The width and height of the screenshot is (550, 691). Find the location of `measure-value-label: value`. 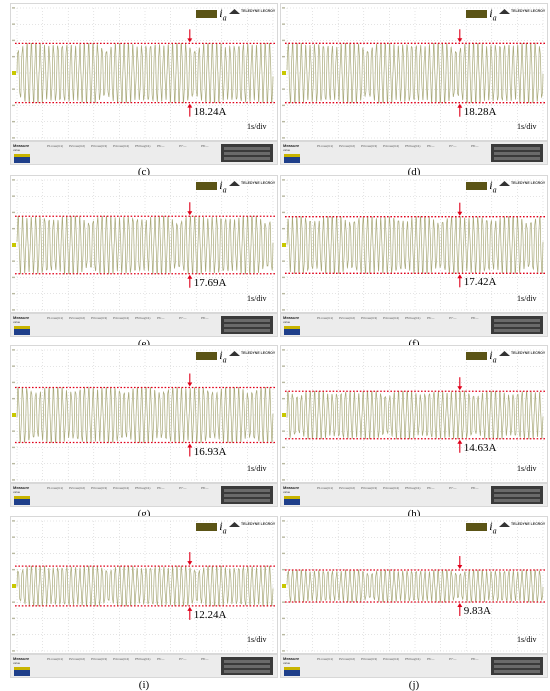

measure-value-label: value is located at coordinates (17, 150).